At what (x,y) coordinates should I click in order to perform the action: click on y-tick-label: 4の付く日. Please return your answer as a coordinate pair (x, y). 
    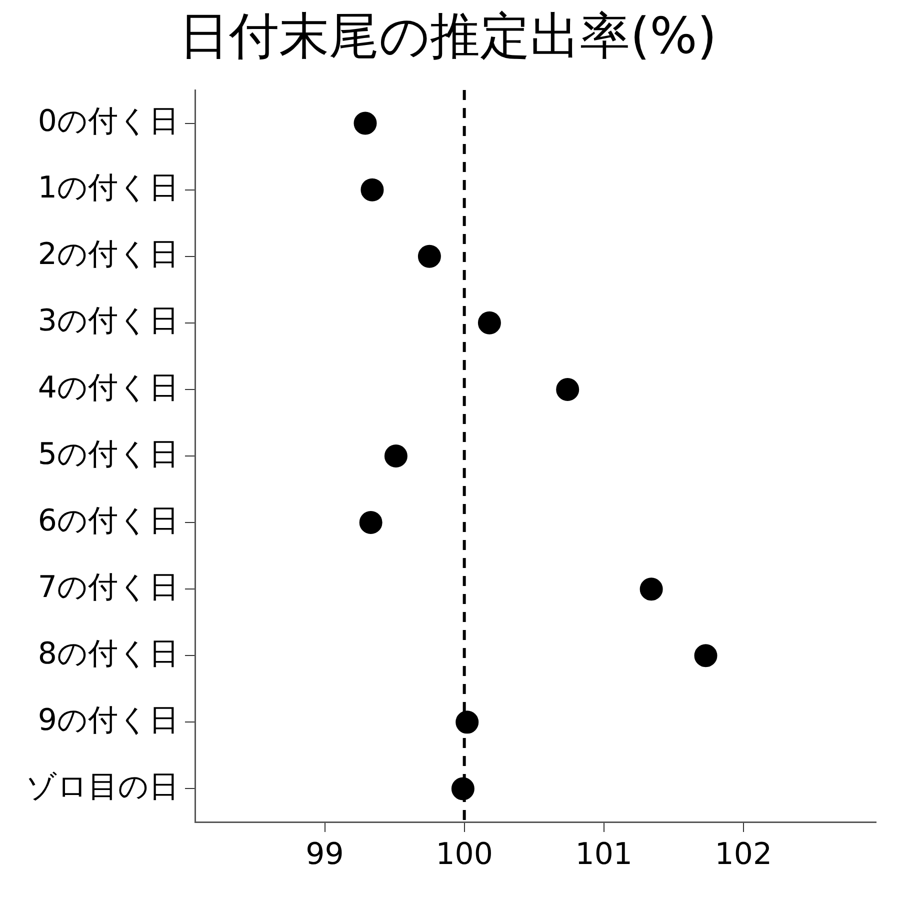
    Looking at the image, I should click on (108, 388).